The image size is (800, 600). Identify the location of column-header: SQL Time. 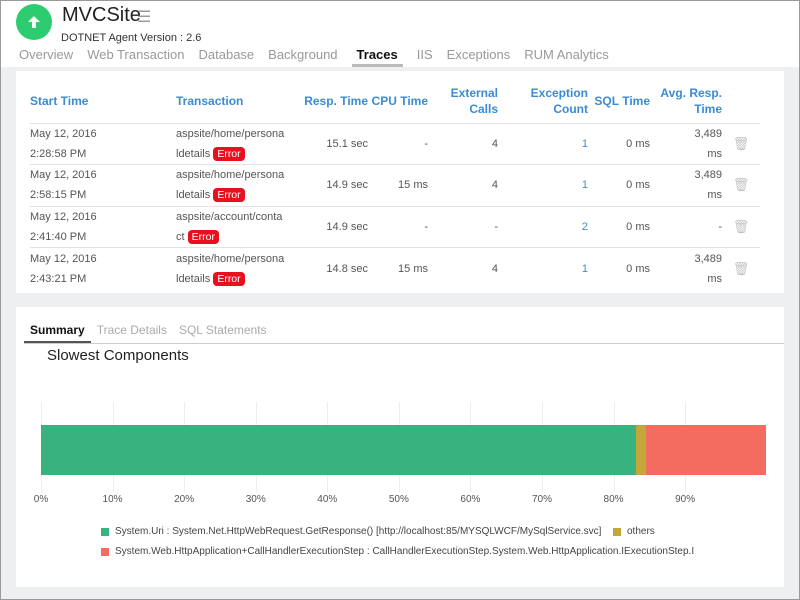
(622, 100).